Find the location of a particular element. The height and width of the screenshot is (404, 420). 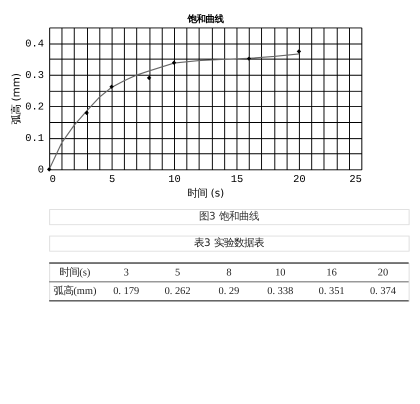

y-tick-label: 0.1 is located at coordinates (34, 139).